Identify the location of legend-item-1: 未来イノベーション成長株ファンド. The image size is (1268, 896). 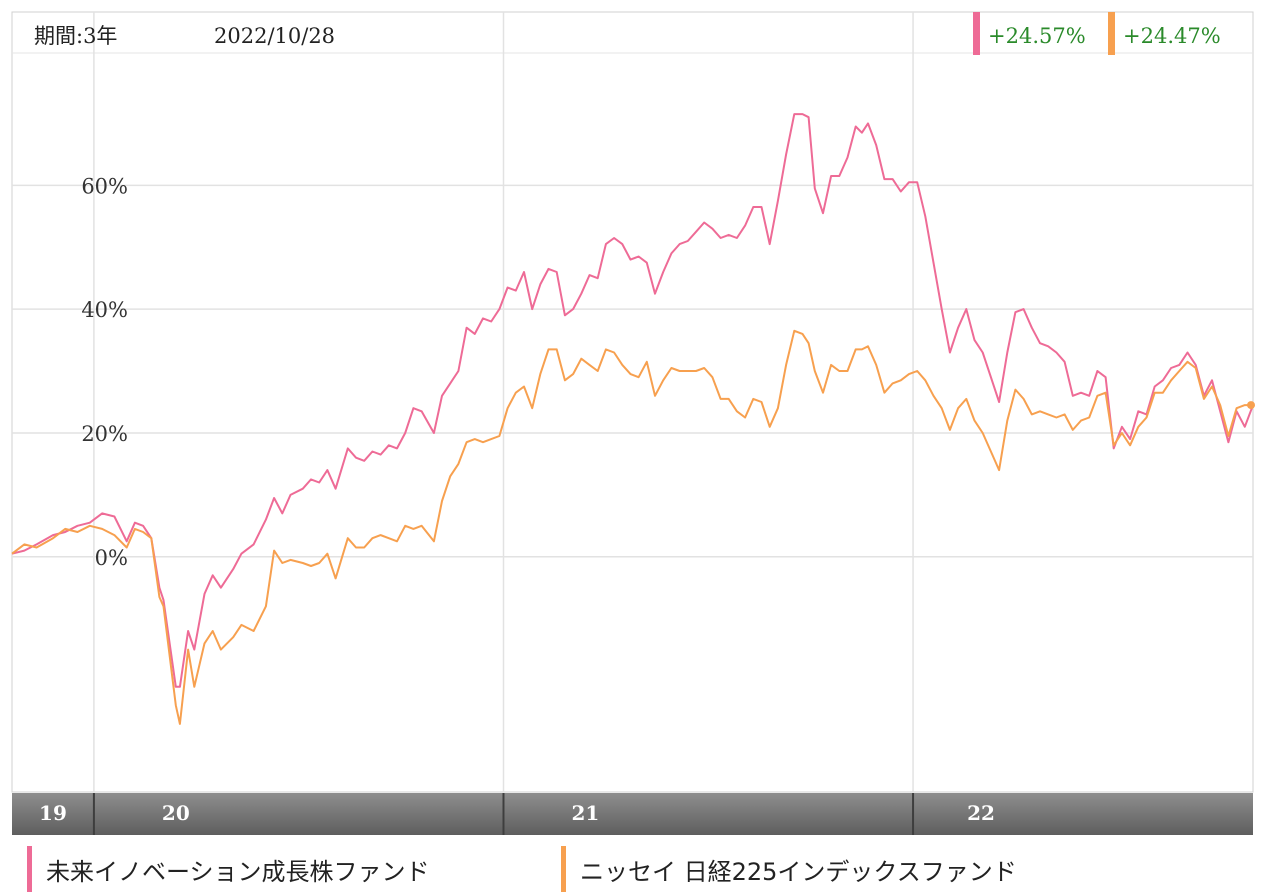
(228, 869).